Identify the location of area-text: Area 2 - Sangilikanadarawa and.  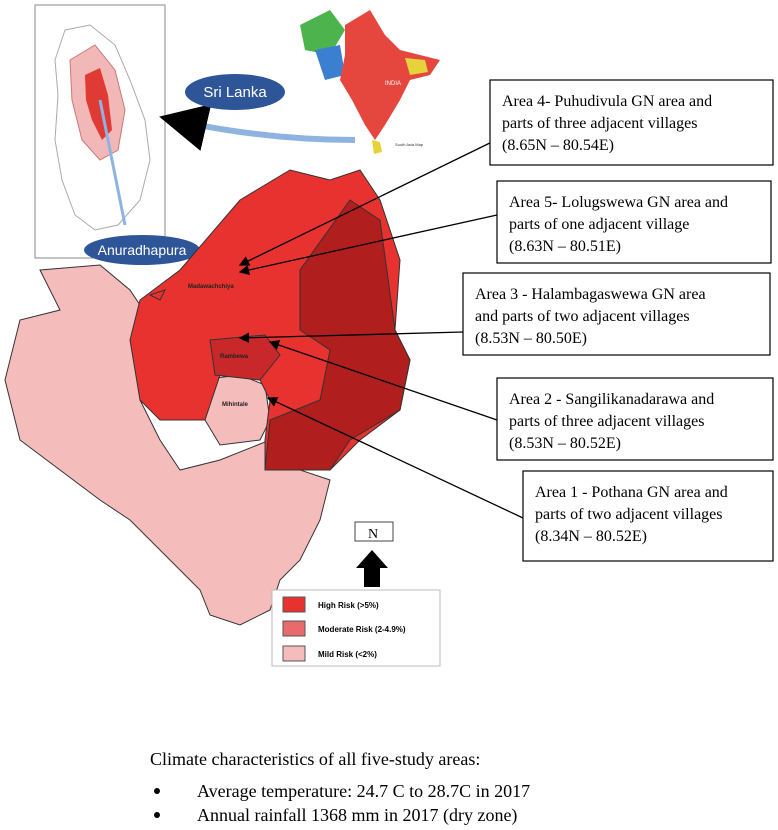
(611, 399).